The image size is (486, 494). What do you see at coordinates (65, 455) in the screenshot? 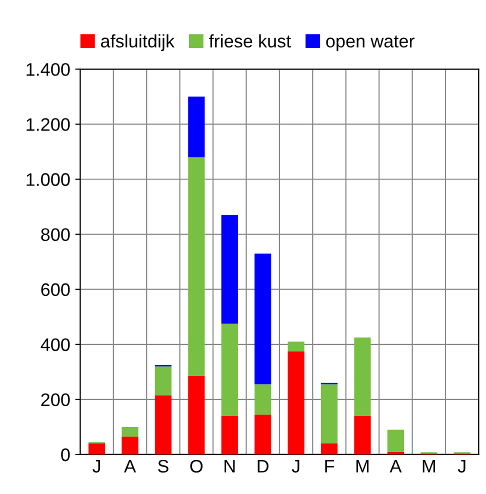
I see `y-tick-label: 0` at bounding box center [65, 455].